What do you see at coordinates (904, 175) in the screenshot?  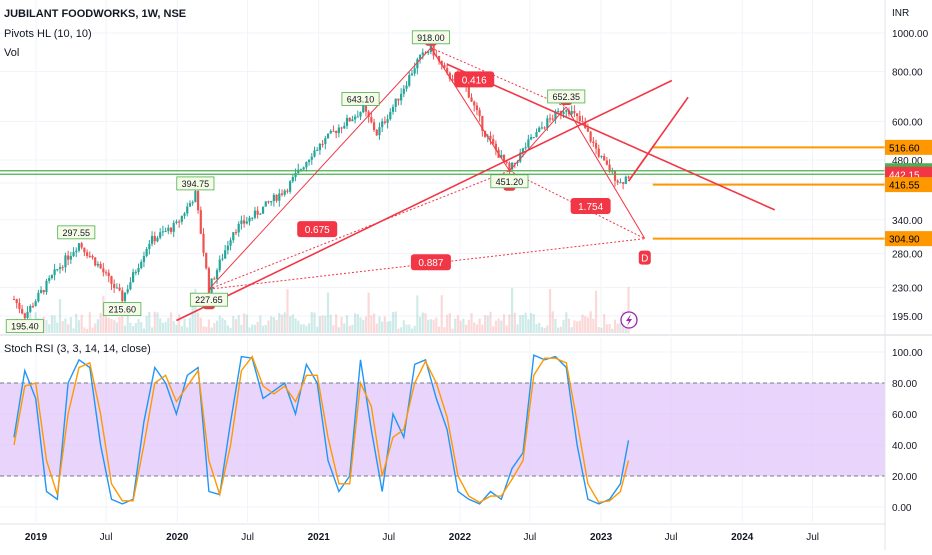 I see `price-tag-label: 442.15` at bounding box center [904, 175].